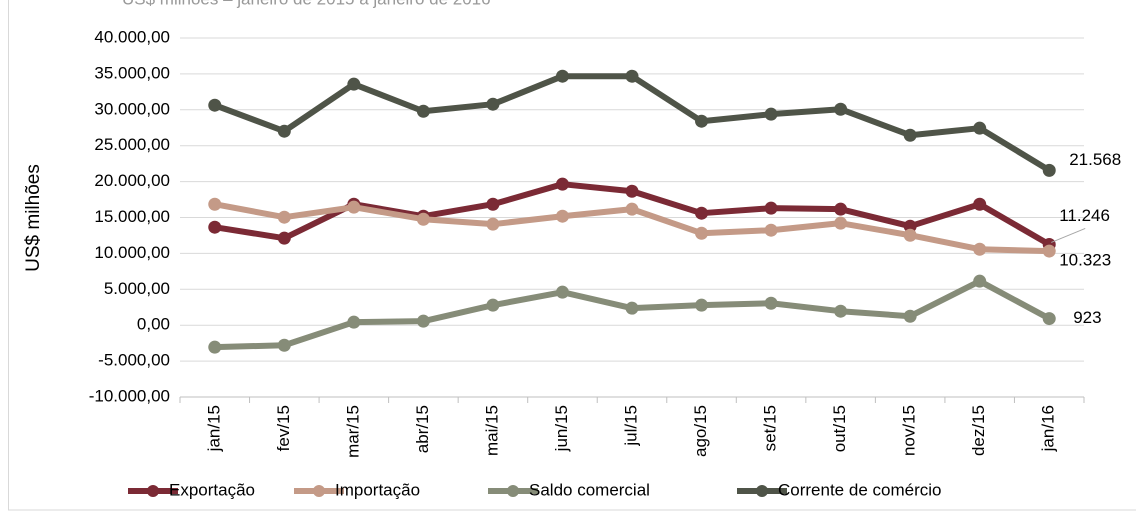  I want to click on x-tick-label: dez/15, so click(978, 430).